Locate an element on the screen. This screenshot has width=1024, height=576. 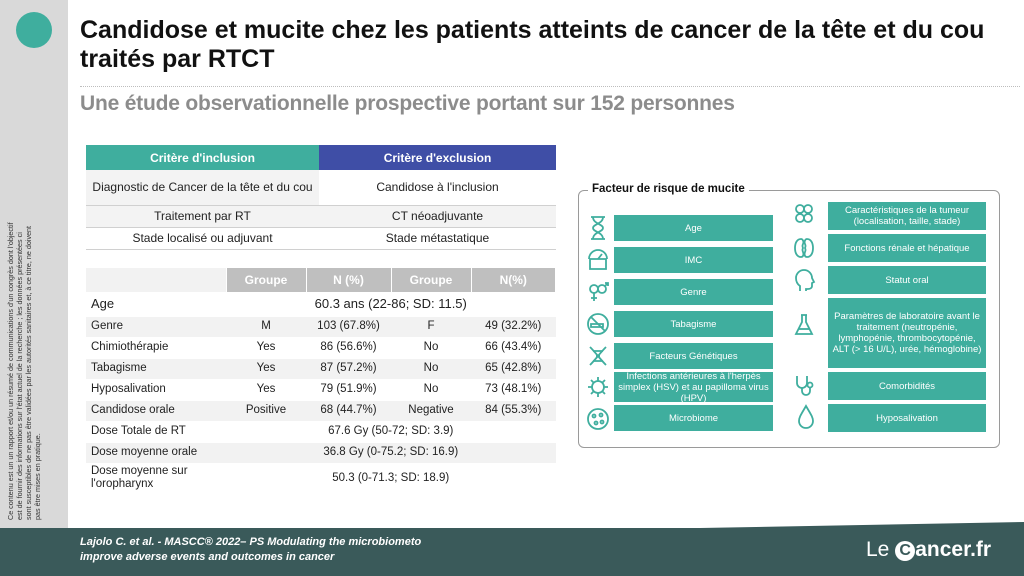
inclusion-cell: Traitement par RT is located at coordinates (202, 216).